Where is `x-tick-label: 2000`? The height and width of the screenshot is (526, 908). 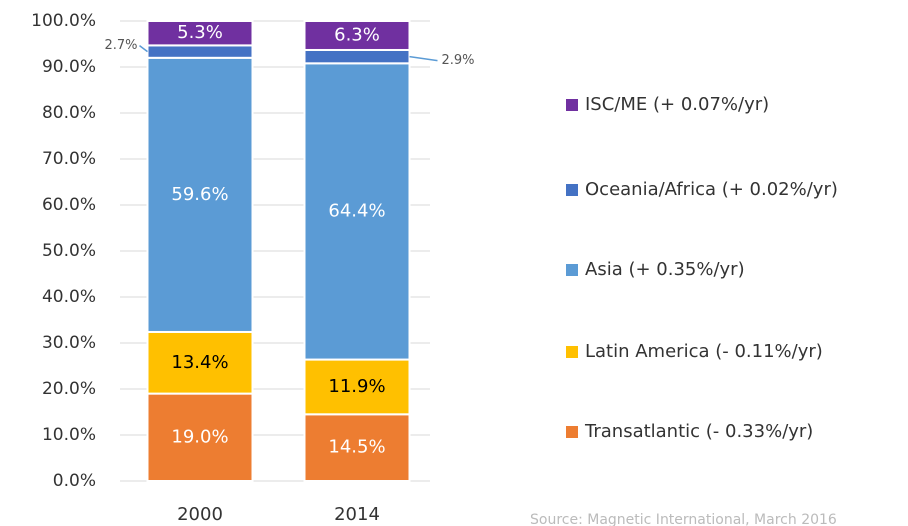
x-tick-label: 2000 is located at coordinates (200, 514).